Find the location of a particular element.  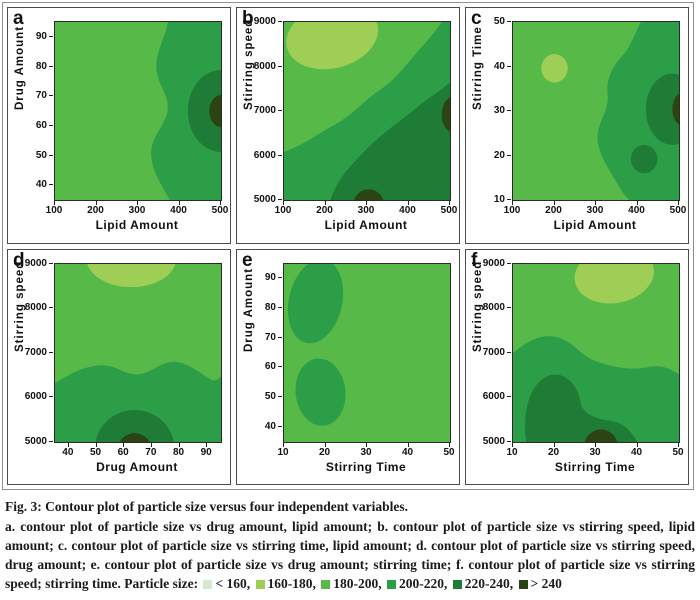

panel-letter: f is located at coordinates (474, 260).